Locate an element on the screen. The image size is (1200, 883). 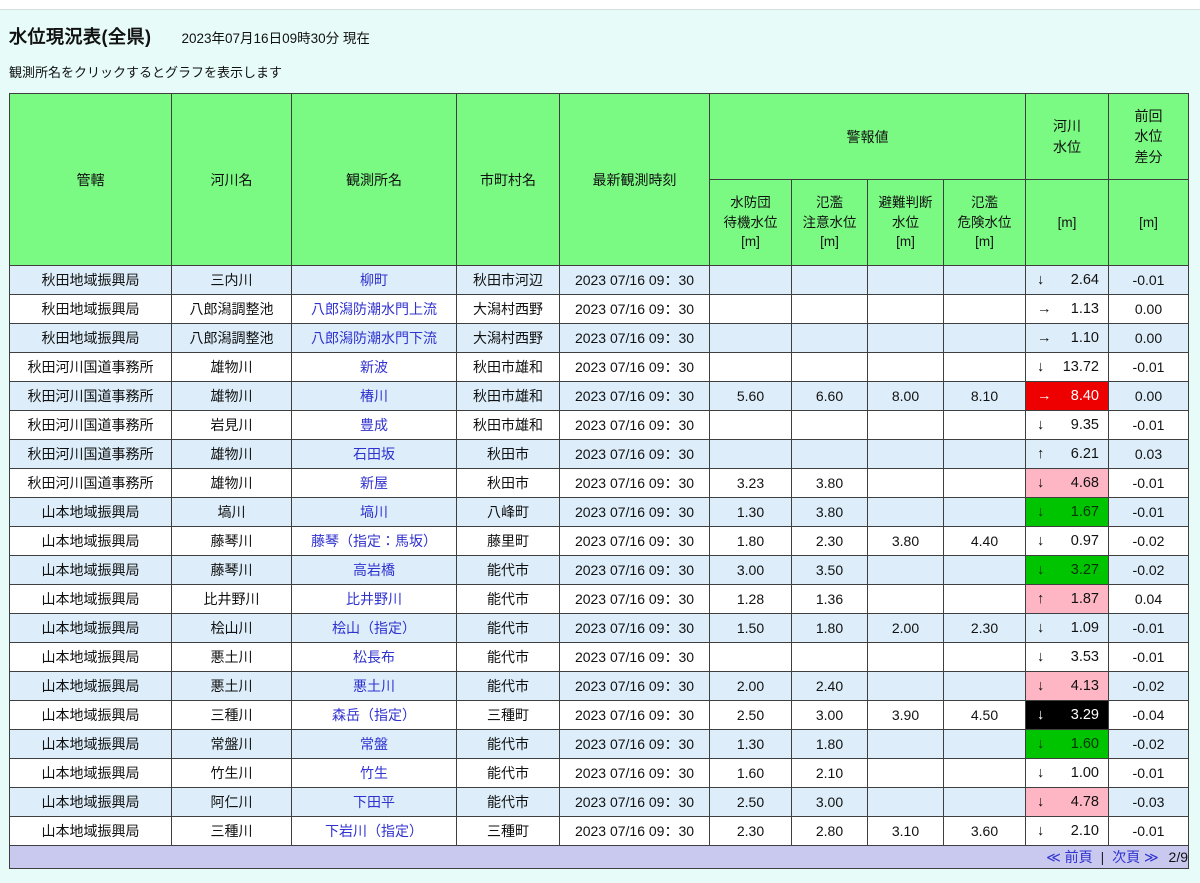
station-cell: 藤琴（指定：馬坂） is located at coordinates (374, 541).